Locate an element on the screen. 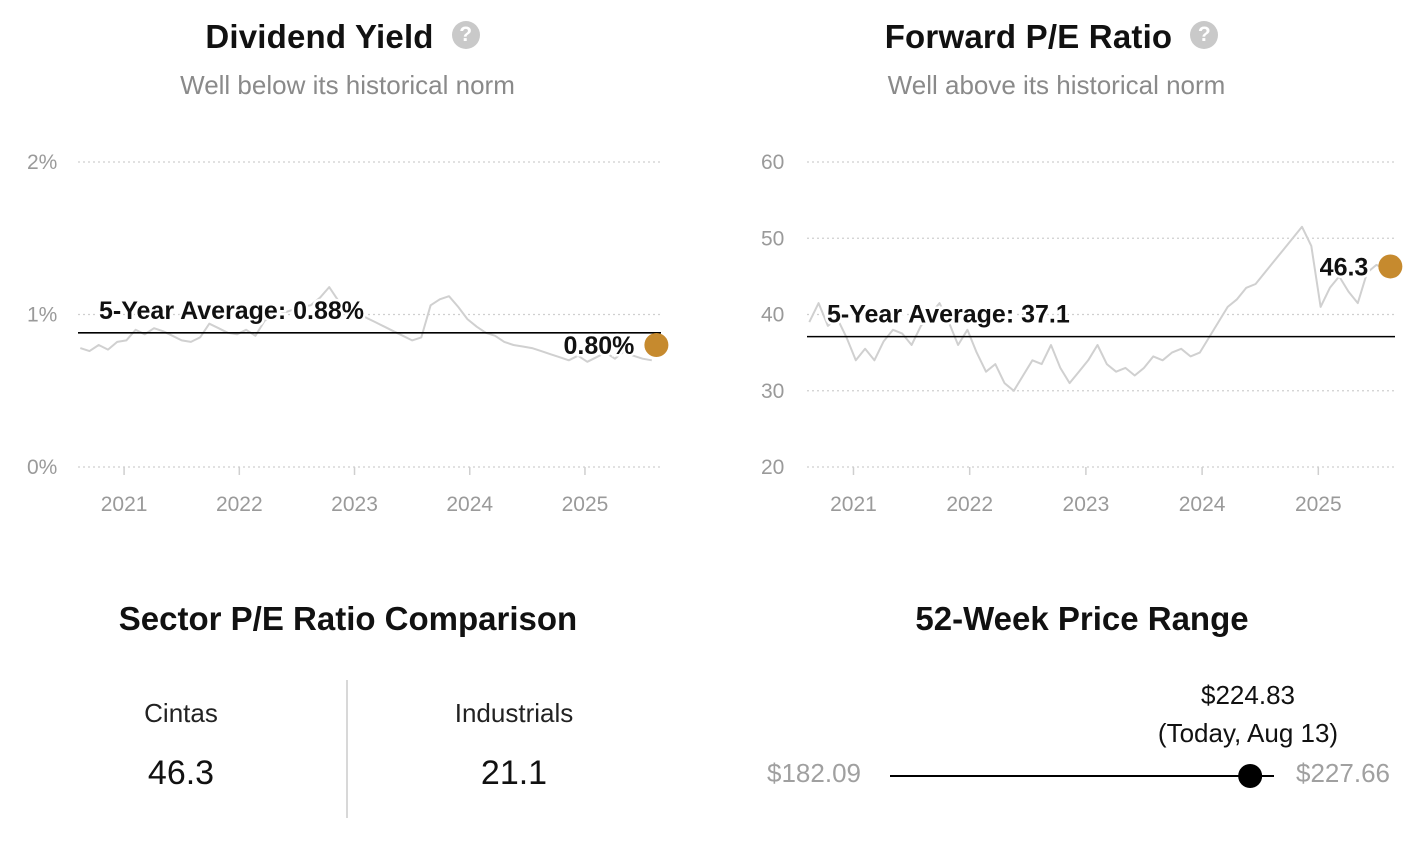  current-price-note: (Today, Aug 13) is located at coordinates (1248, 733).